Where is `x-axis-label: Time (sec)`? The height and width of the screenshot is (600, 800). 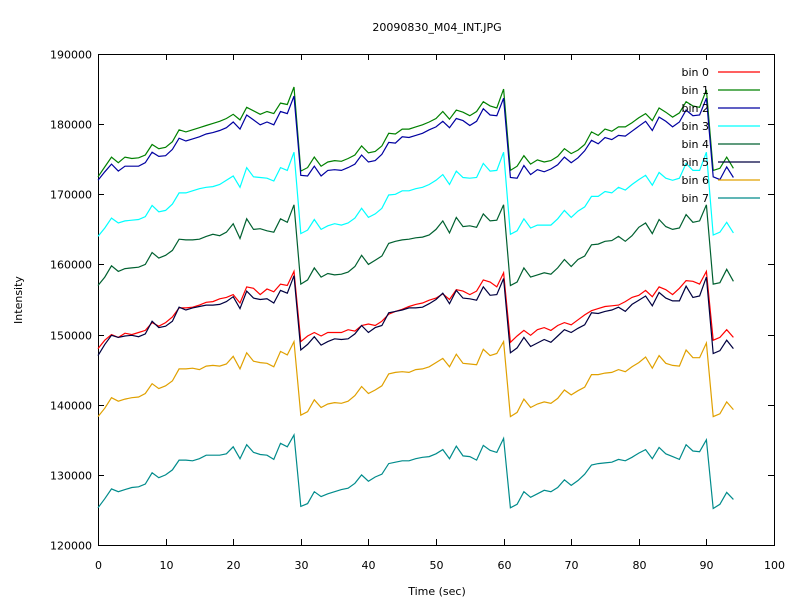 x-axis-label: Time (sec) is located at coordinates (436, 591).